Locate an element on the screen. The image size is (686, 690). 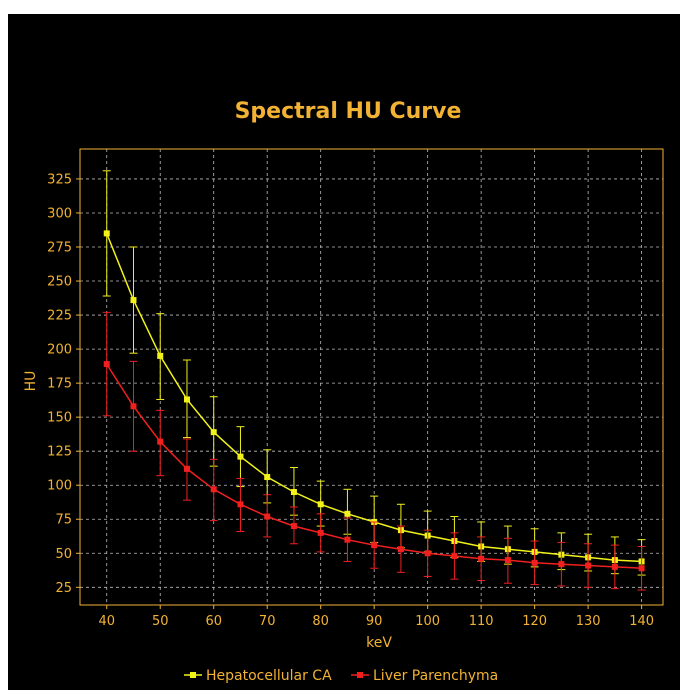
legend-item: Hepatocellular CA is located at coordinates (258, 676).